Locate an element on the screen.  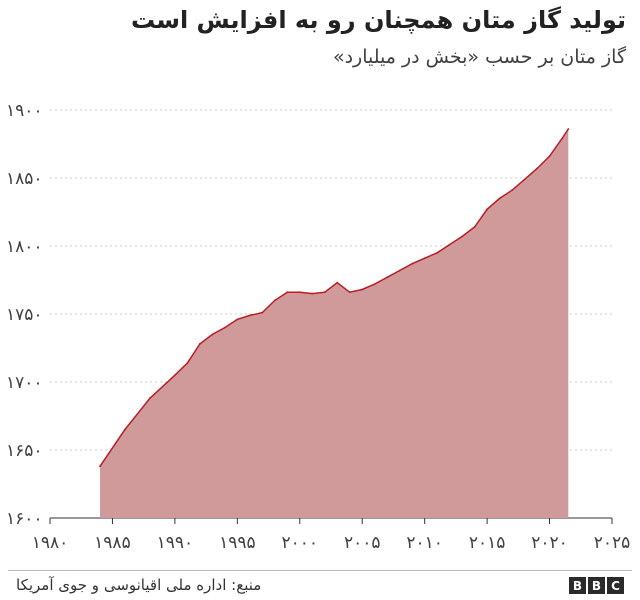
x-tick-label: ۲۰۲۰ is located at coordinates (549, 543).